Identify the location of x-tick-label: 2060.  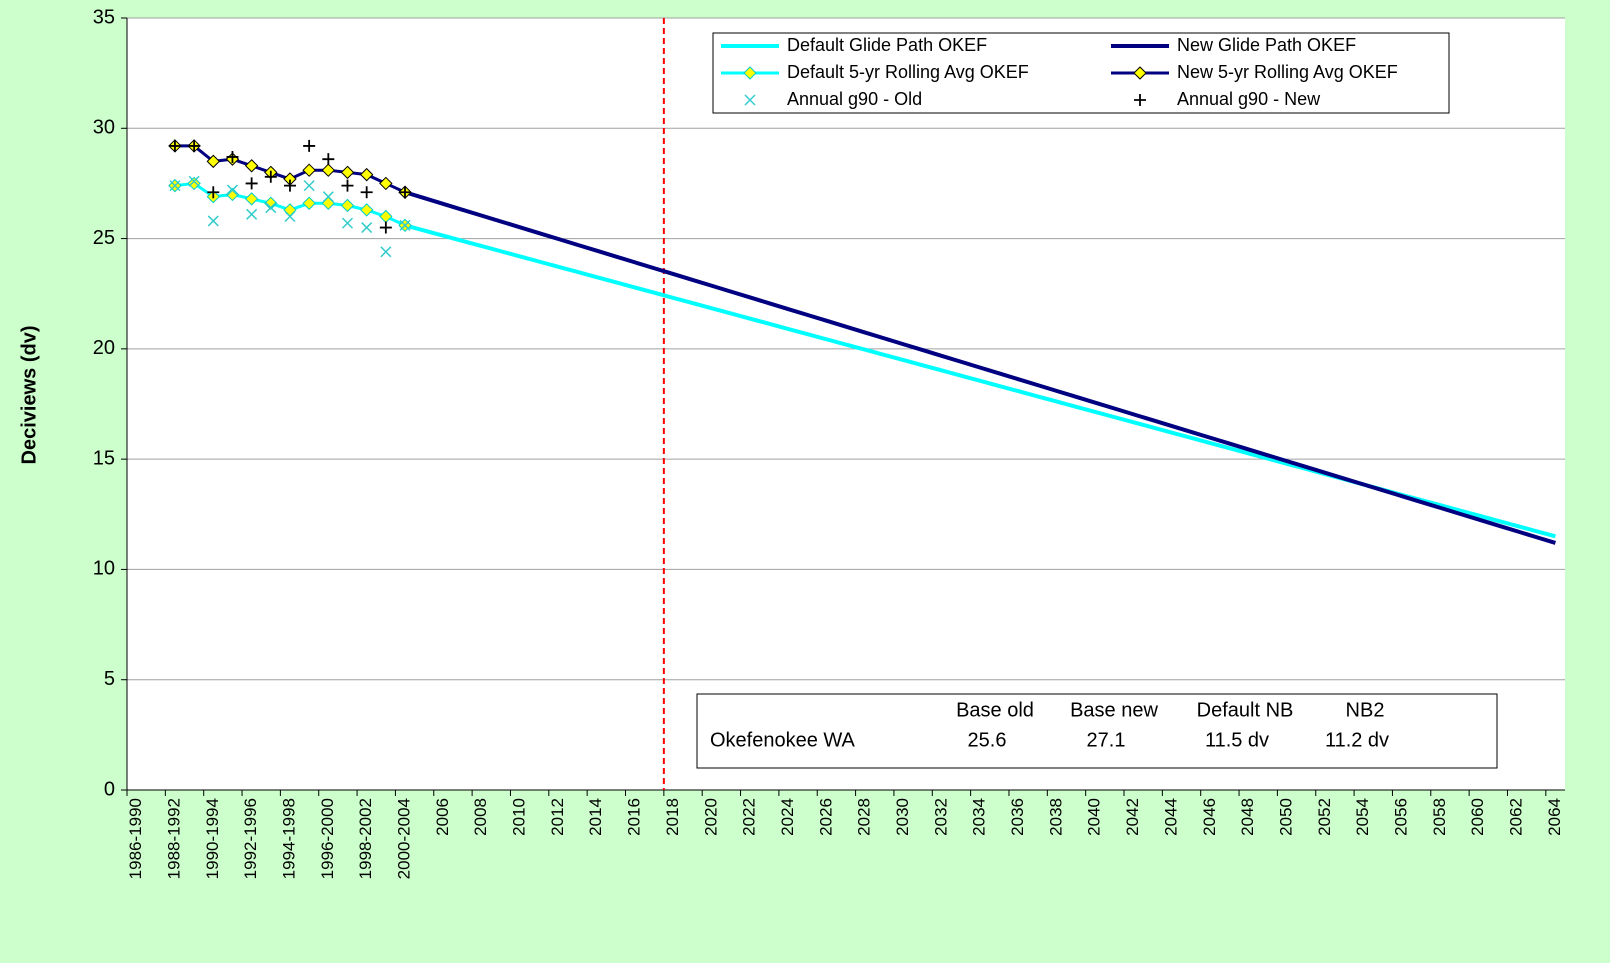
(1477, 817).